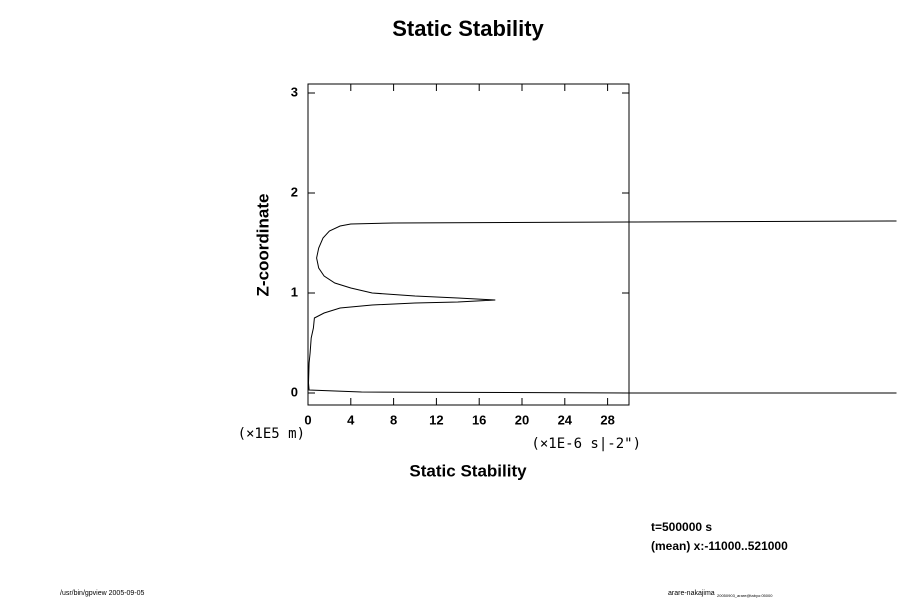 The image size is (900, 600). Describe the element at coordinates (468, 28) in the screenshot. I see `chart-title: Static Stability` at that location.